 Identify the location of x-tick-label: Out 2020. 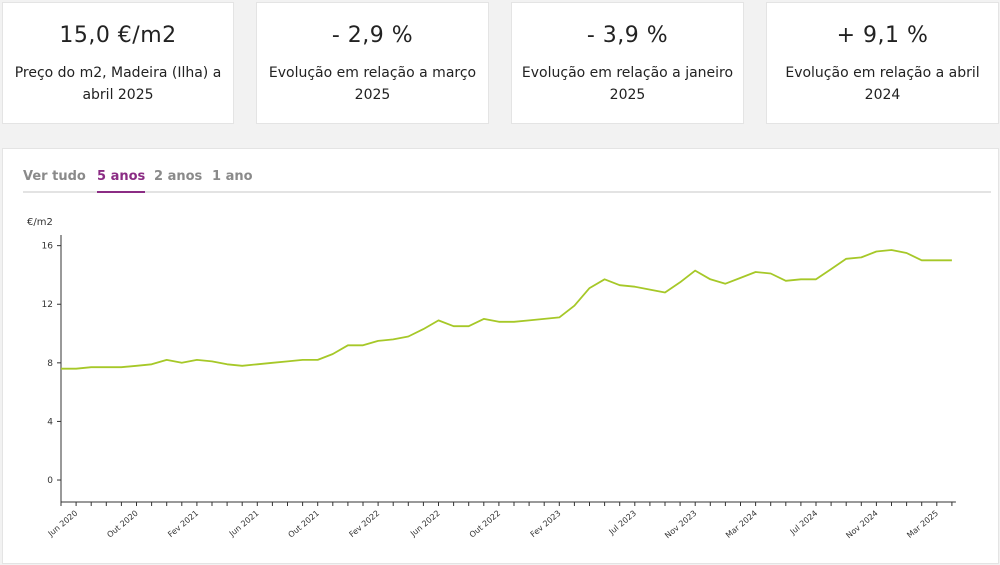
(122, 524).